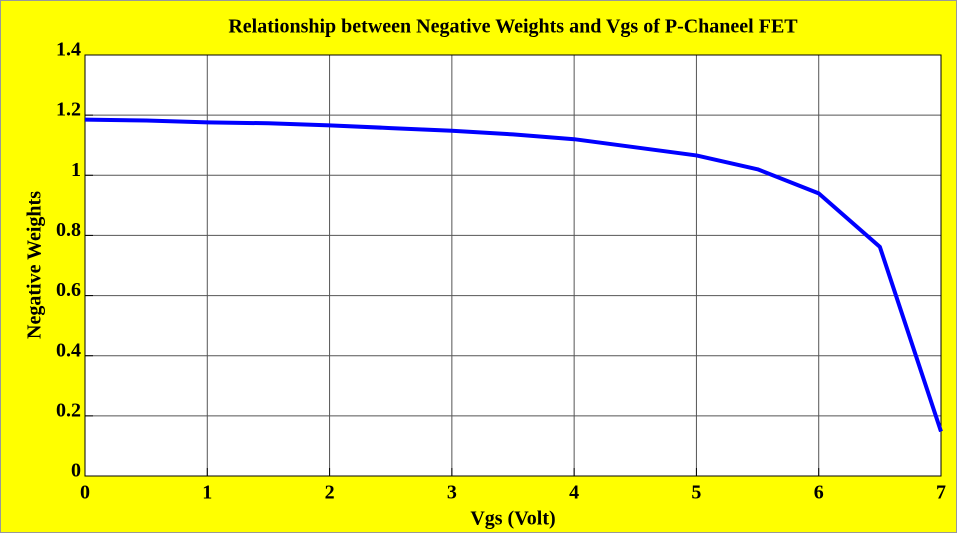  What do you see at coordinates (819, 493) in the screenshot?
I see `x-tick-label: 6` at bounding box center [819, 493].